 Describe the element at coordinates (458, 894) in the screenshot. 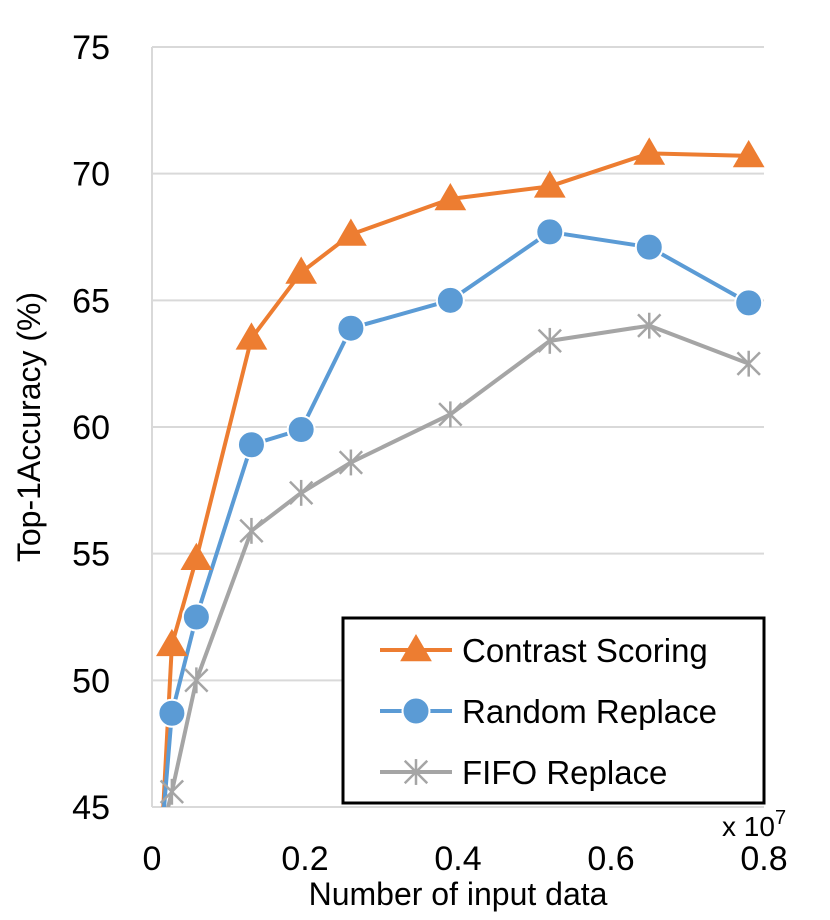

I see `x-axis-title: Number of input data` at that location.